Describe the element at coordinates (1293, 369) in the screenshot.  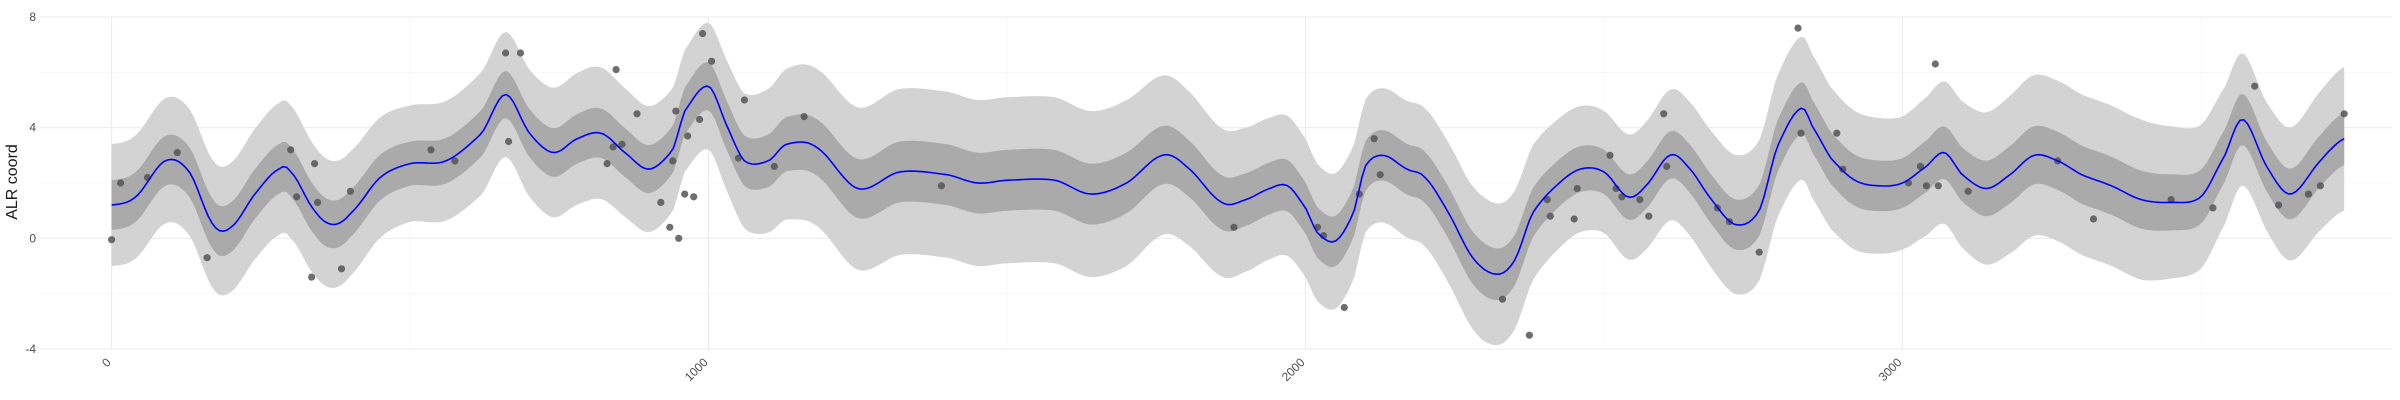
I see `x-tick-label: 2000` at that location.